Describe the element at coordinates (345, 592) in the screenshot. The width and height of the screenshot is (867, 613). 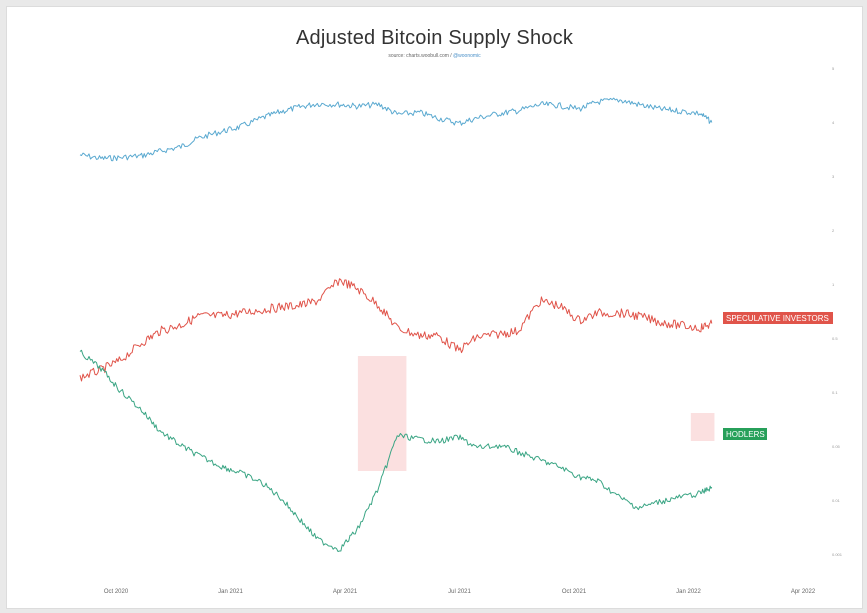
I see `x-tick-label: Apr 2021` at that location.